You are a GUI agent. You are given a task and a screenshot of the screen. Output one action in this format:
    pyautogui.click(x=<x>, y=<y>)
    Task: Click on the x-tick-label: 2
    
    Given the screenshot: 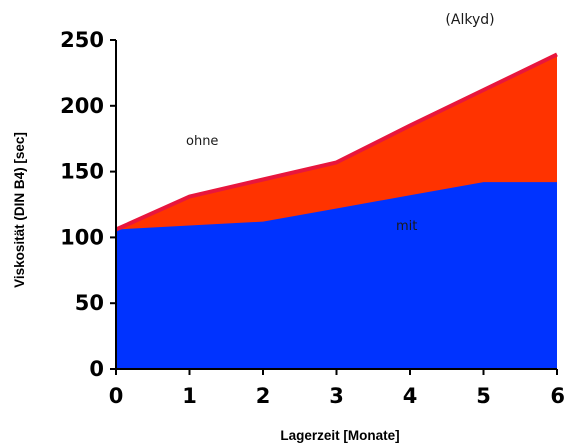 What is the action you would take?
    pyautogui.click(x=263, y=396)
    